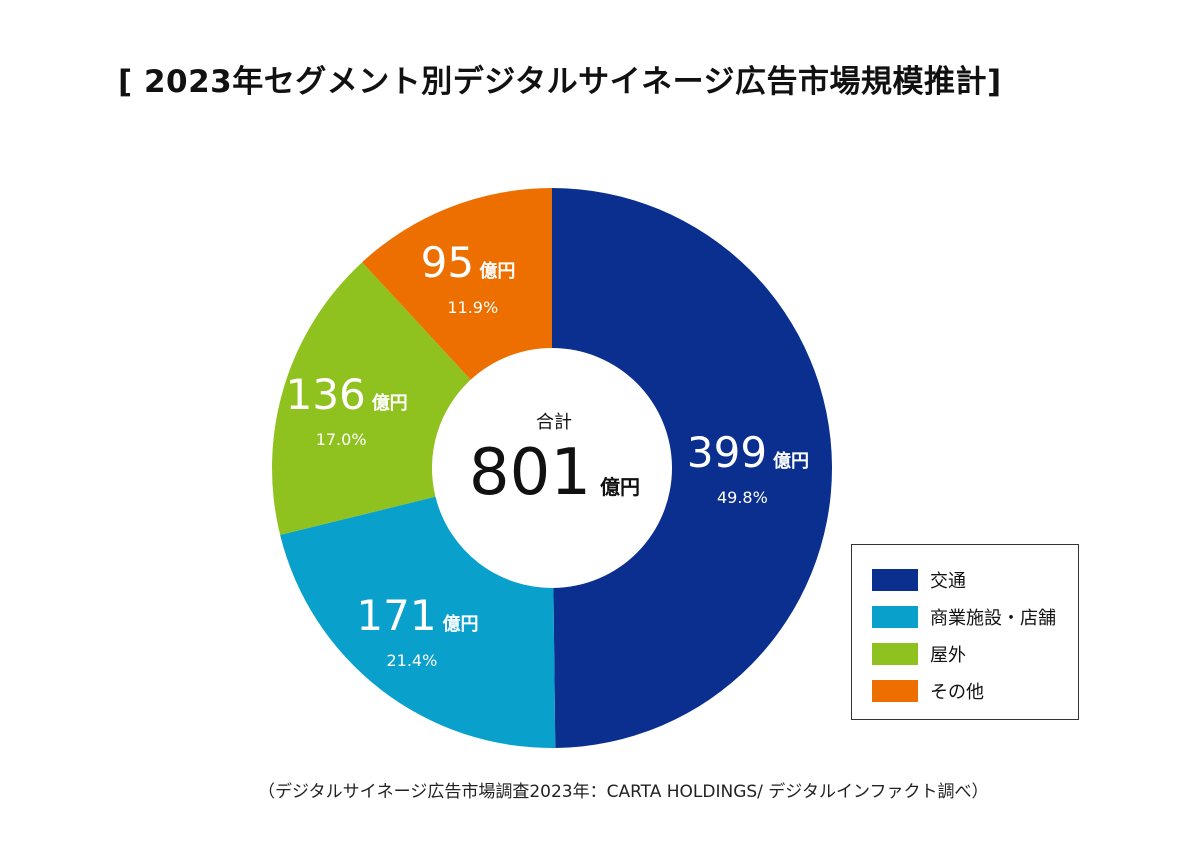  Describe the element at coordinates (530, 473) in the screenshot. I see `center-total: 801` at that location.